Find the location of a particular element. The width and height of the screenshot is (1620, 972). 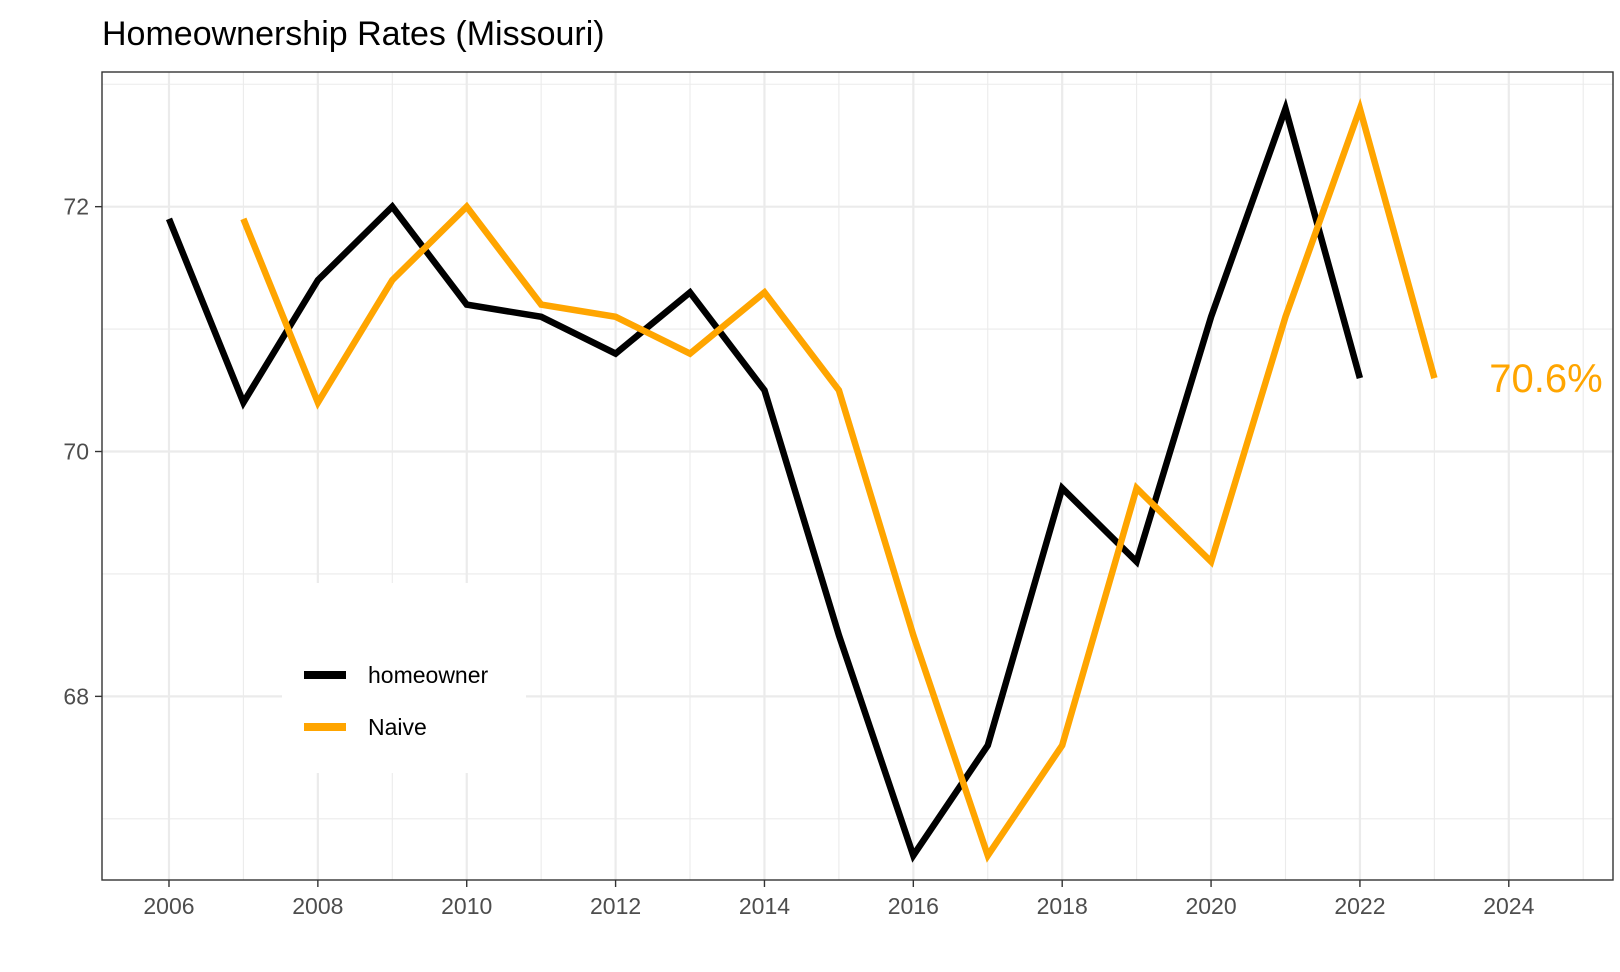

legend: homeowner Naive is located at coordinates (404, 678).